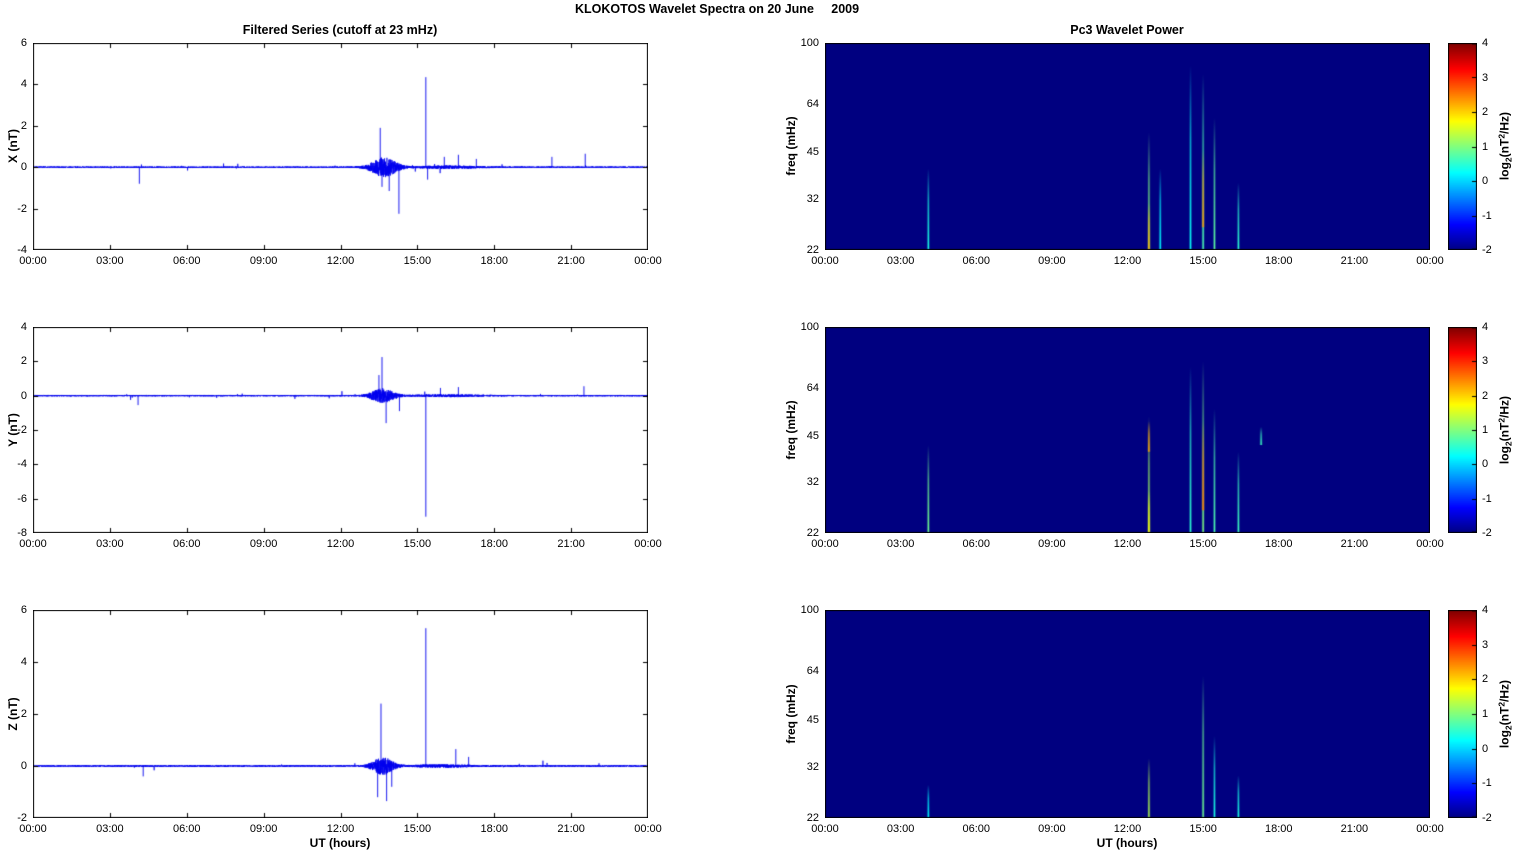 This screenshot has width=1515, height=851. Describe the element at coordinates (23, 327) in the screenshot. I see `y-tick-label: 4` at that location.